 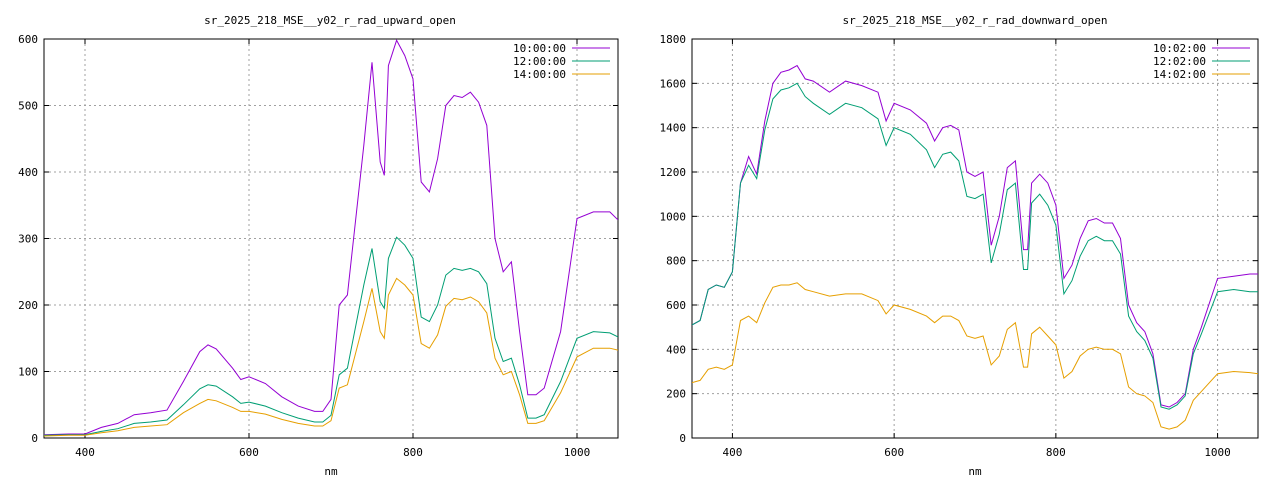 What do you see at coordinates (673, 83) in the screenshot?
I see `y-tick-label: 1600` at bounding box center [673, 83].